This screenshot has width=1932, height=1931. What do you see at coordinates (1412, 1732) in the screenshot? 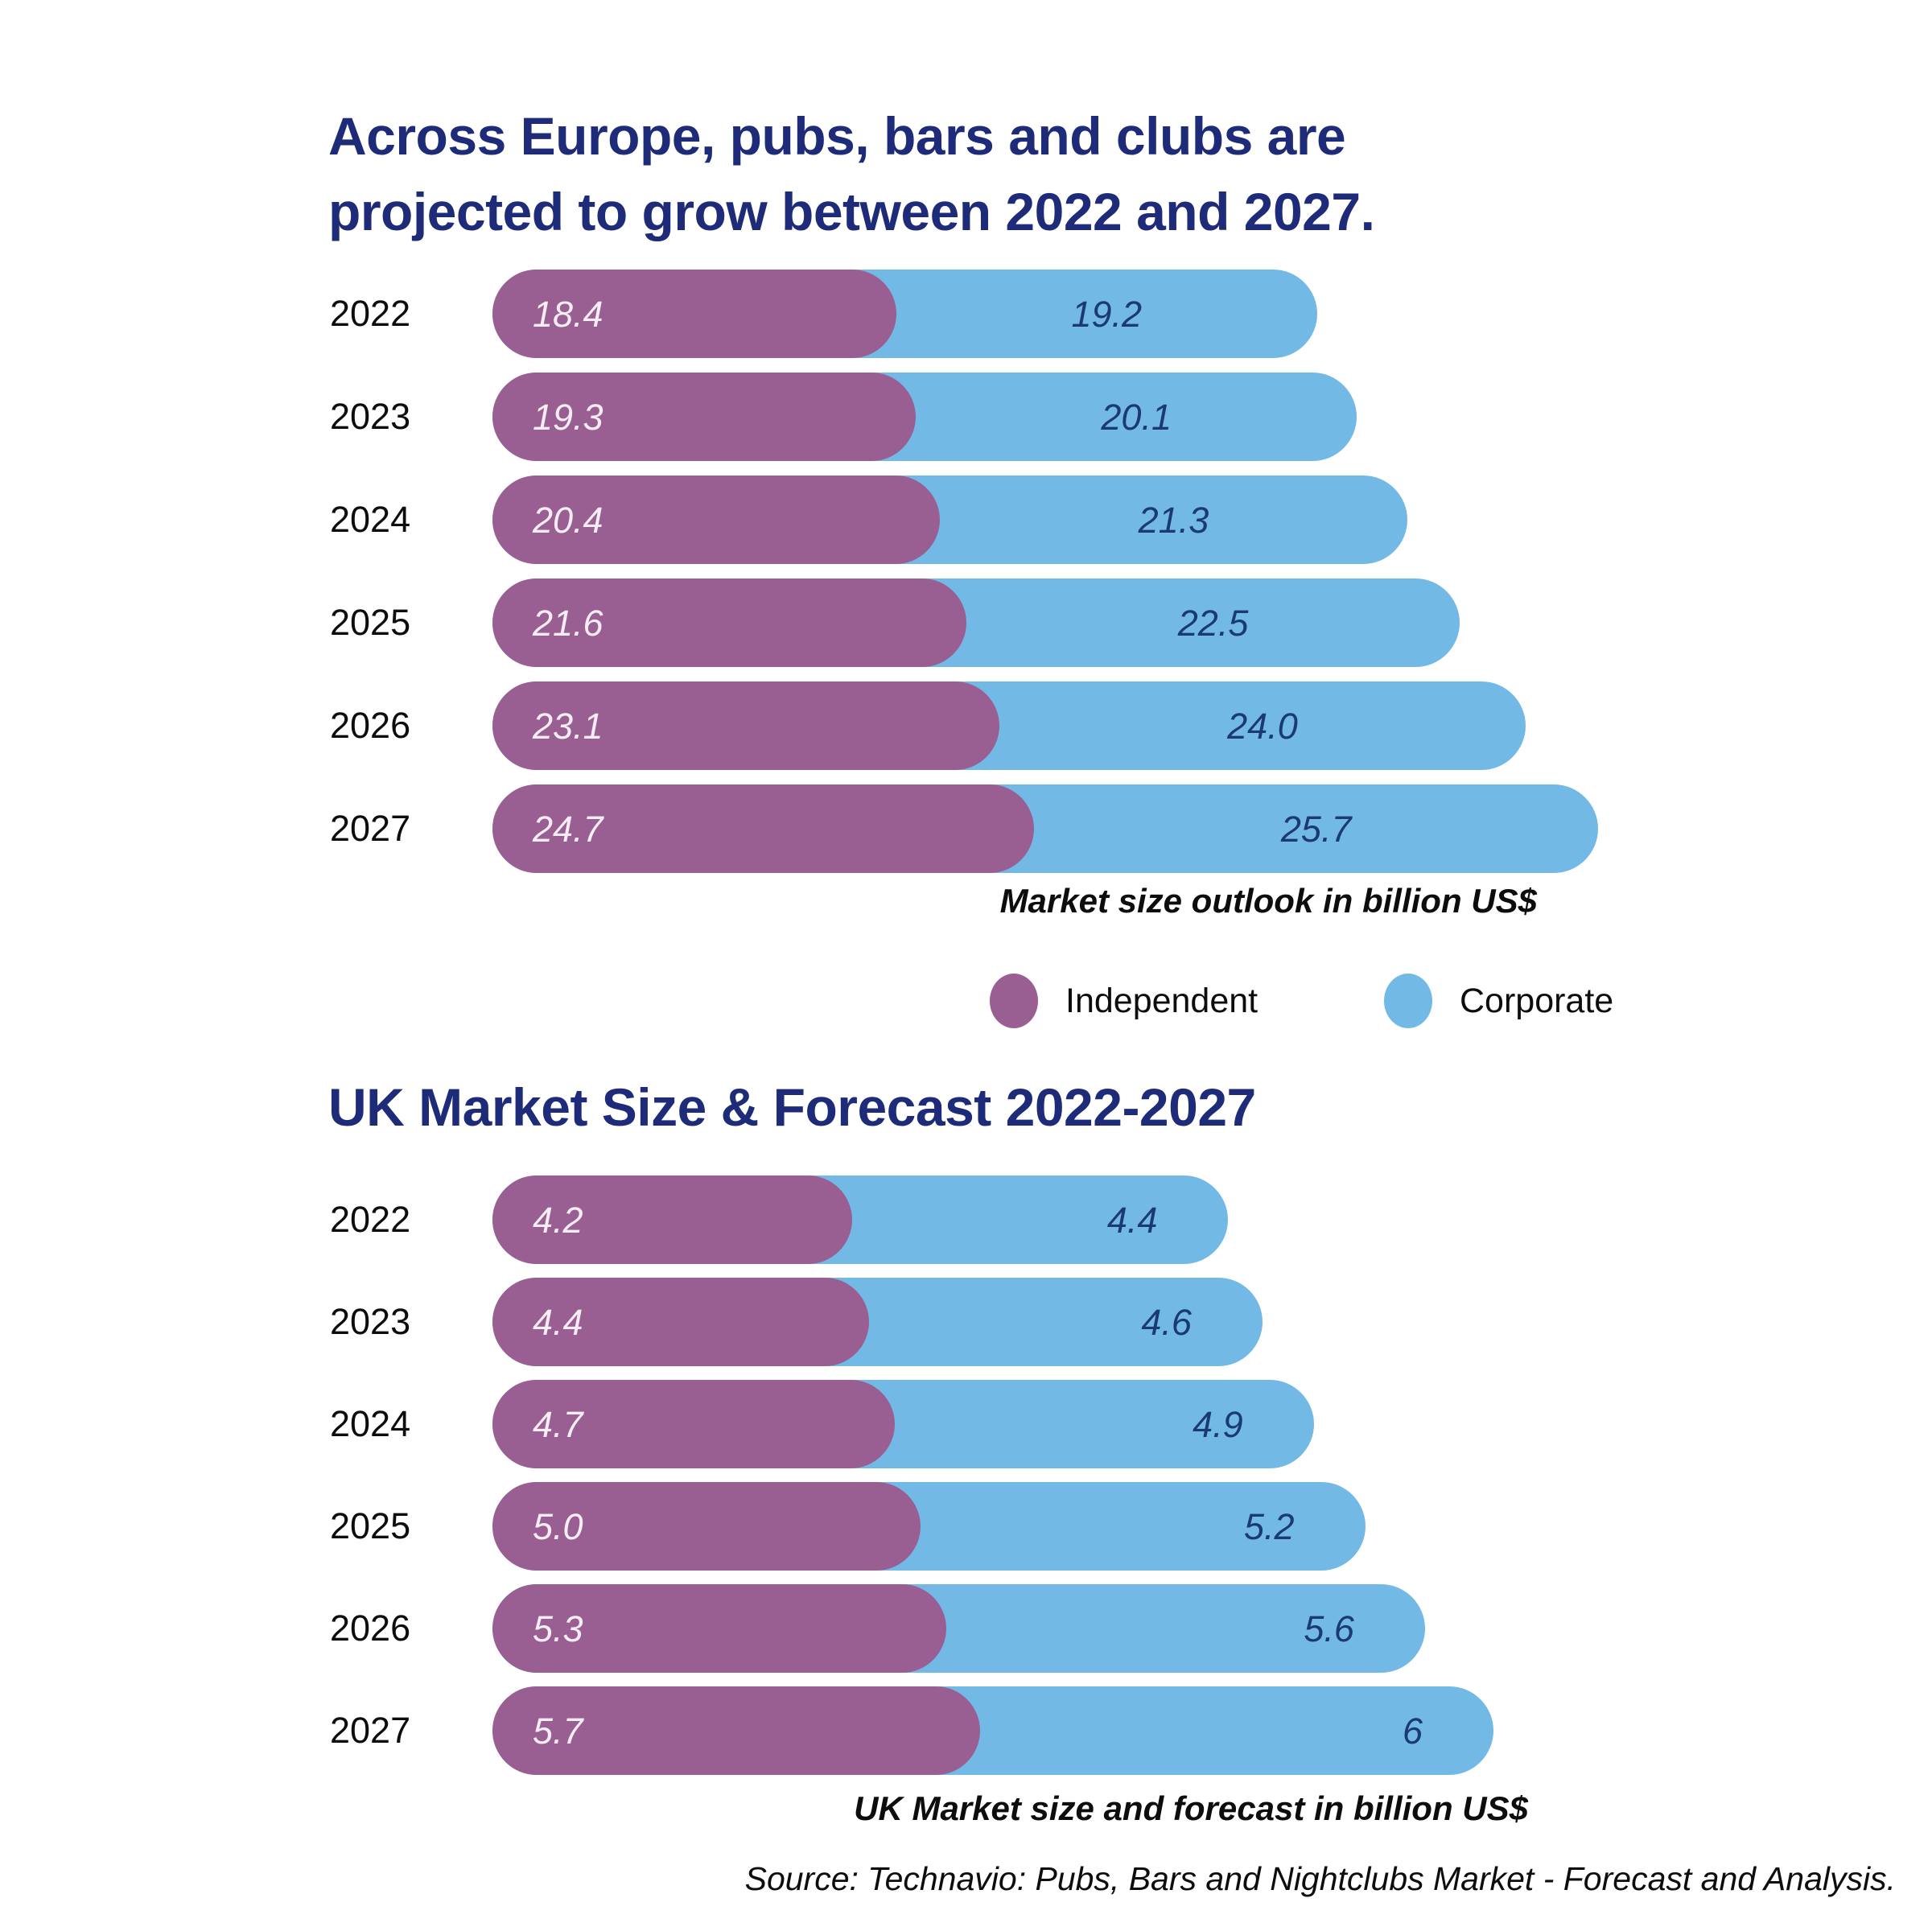
I see `corporate-value-label: 6` at bounding box center [1412, 1732].